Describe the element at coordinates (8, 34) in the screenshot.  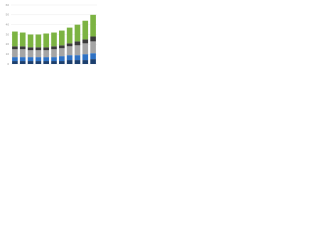
I see `y-tick-label: 30` at that location.